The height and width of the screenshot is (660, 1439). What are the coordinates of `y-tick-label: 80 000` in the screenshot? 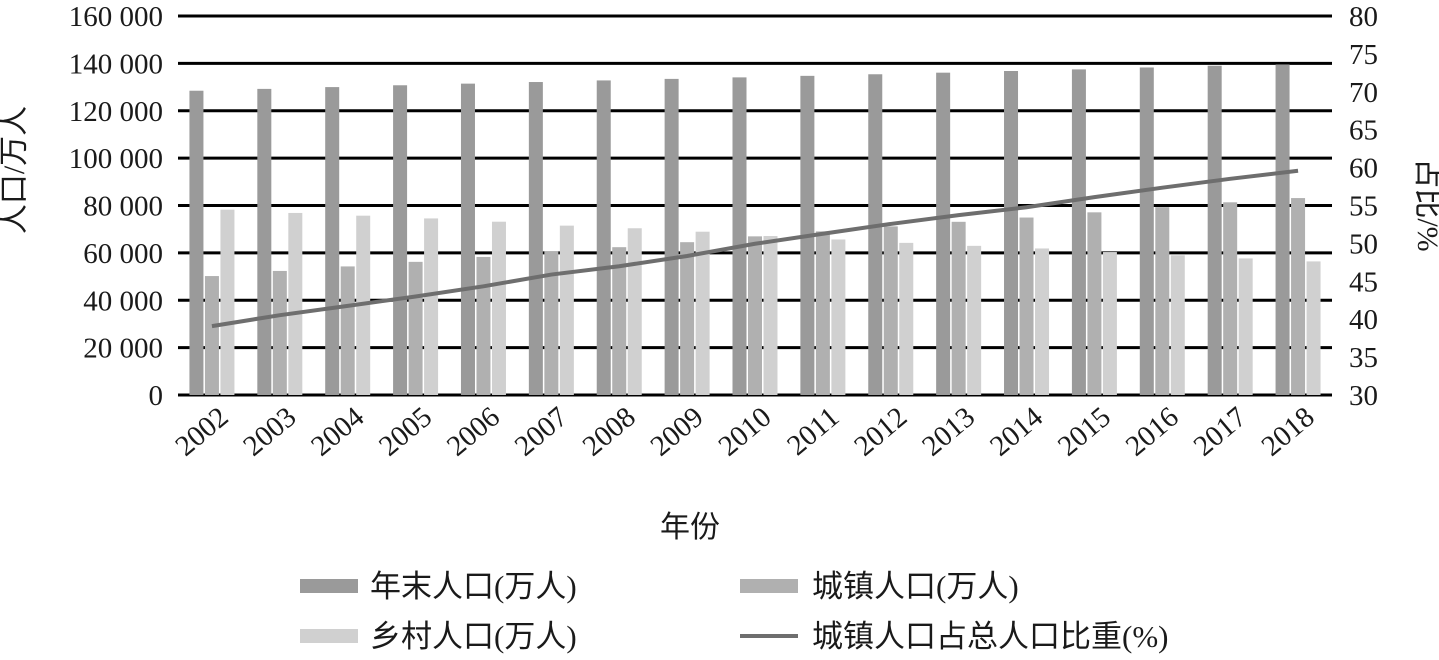 It's located at (123, 207).